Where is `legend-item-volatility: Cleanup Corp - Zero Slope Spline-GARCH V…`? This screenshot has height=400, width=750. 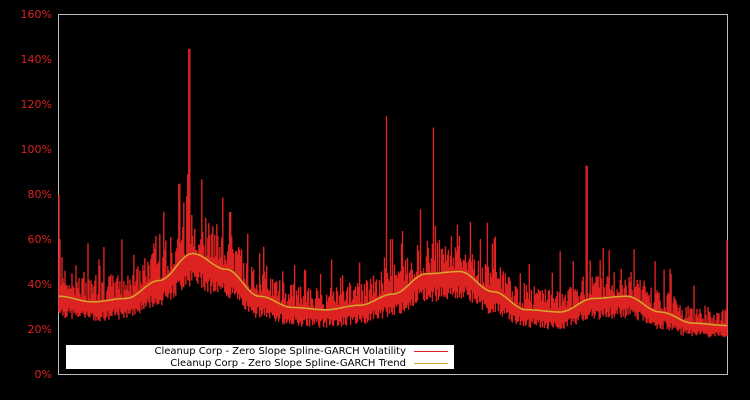 legend-item-volatility: Cleanup Corp - Zero Slope Spline-GARCH V… is located at coordinates (301, 351).